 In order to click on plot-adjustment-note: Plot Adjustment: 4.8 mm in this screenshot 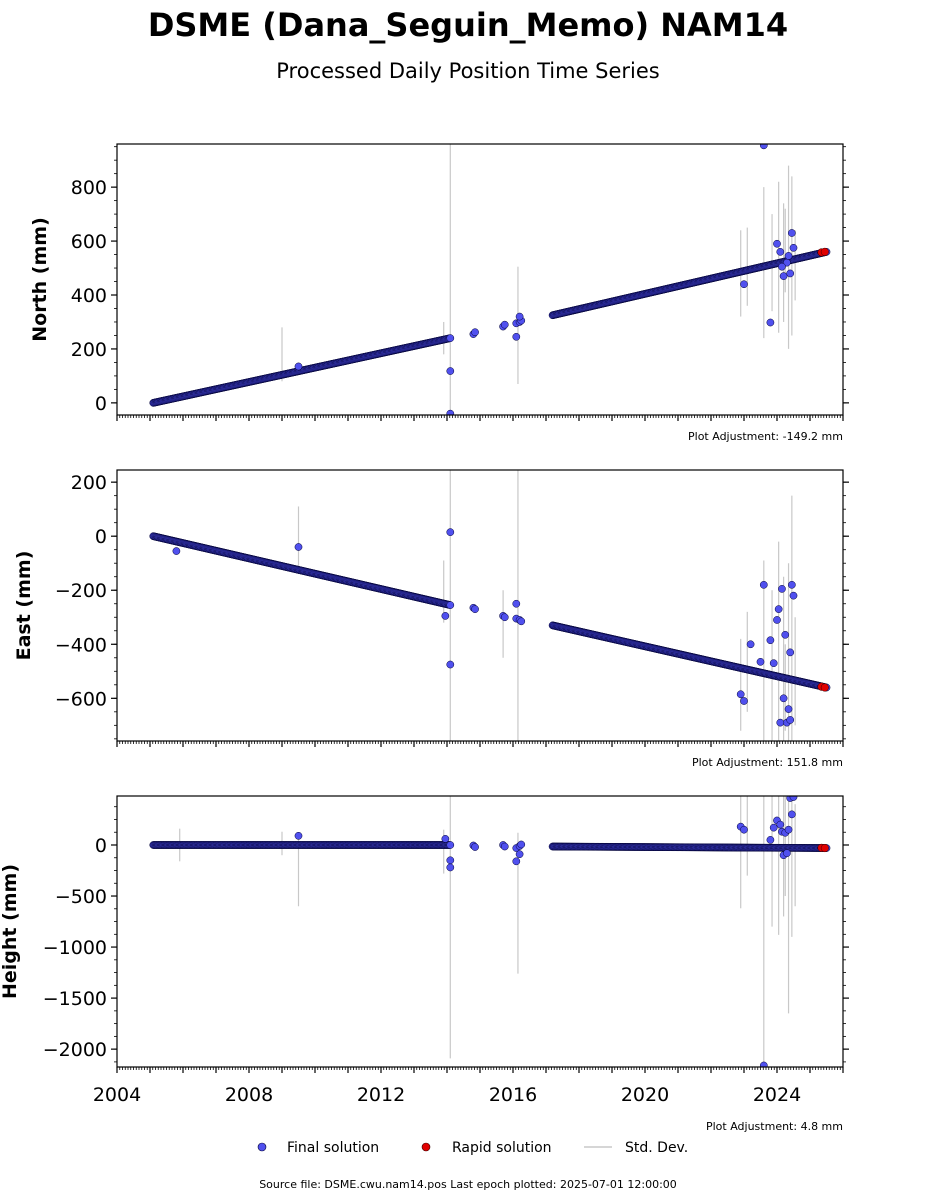, I will do `click(774, 1126)`.